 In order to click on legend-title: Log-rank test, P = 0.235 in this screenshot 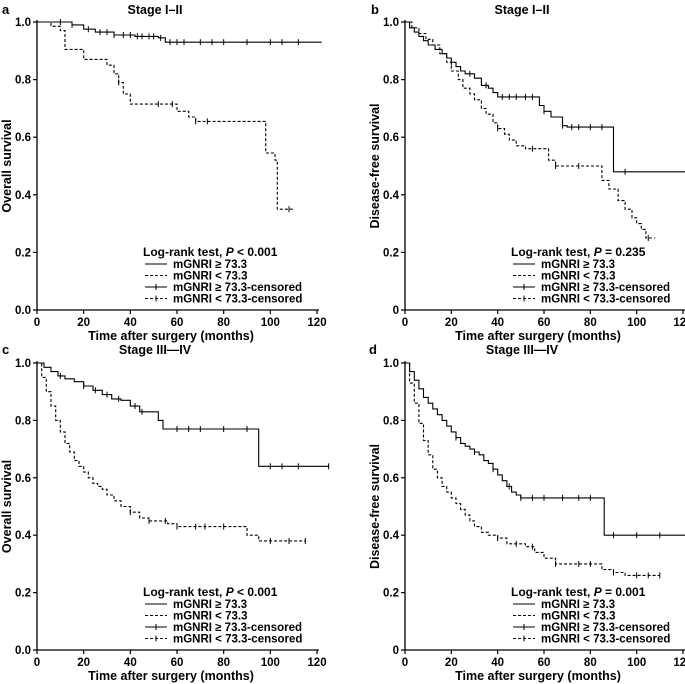, I will do `click(578, 252)`.